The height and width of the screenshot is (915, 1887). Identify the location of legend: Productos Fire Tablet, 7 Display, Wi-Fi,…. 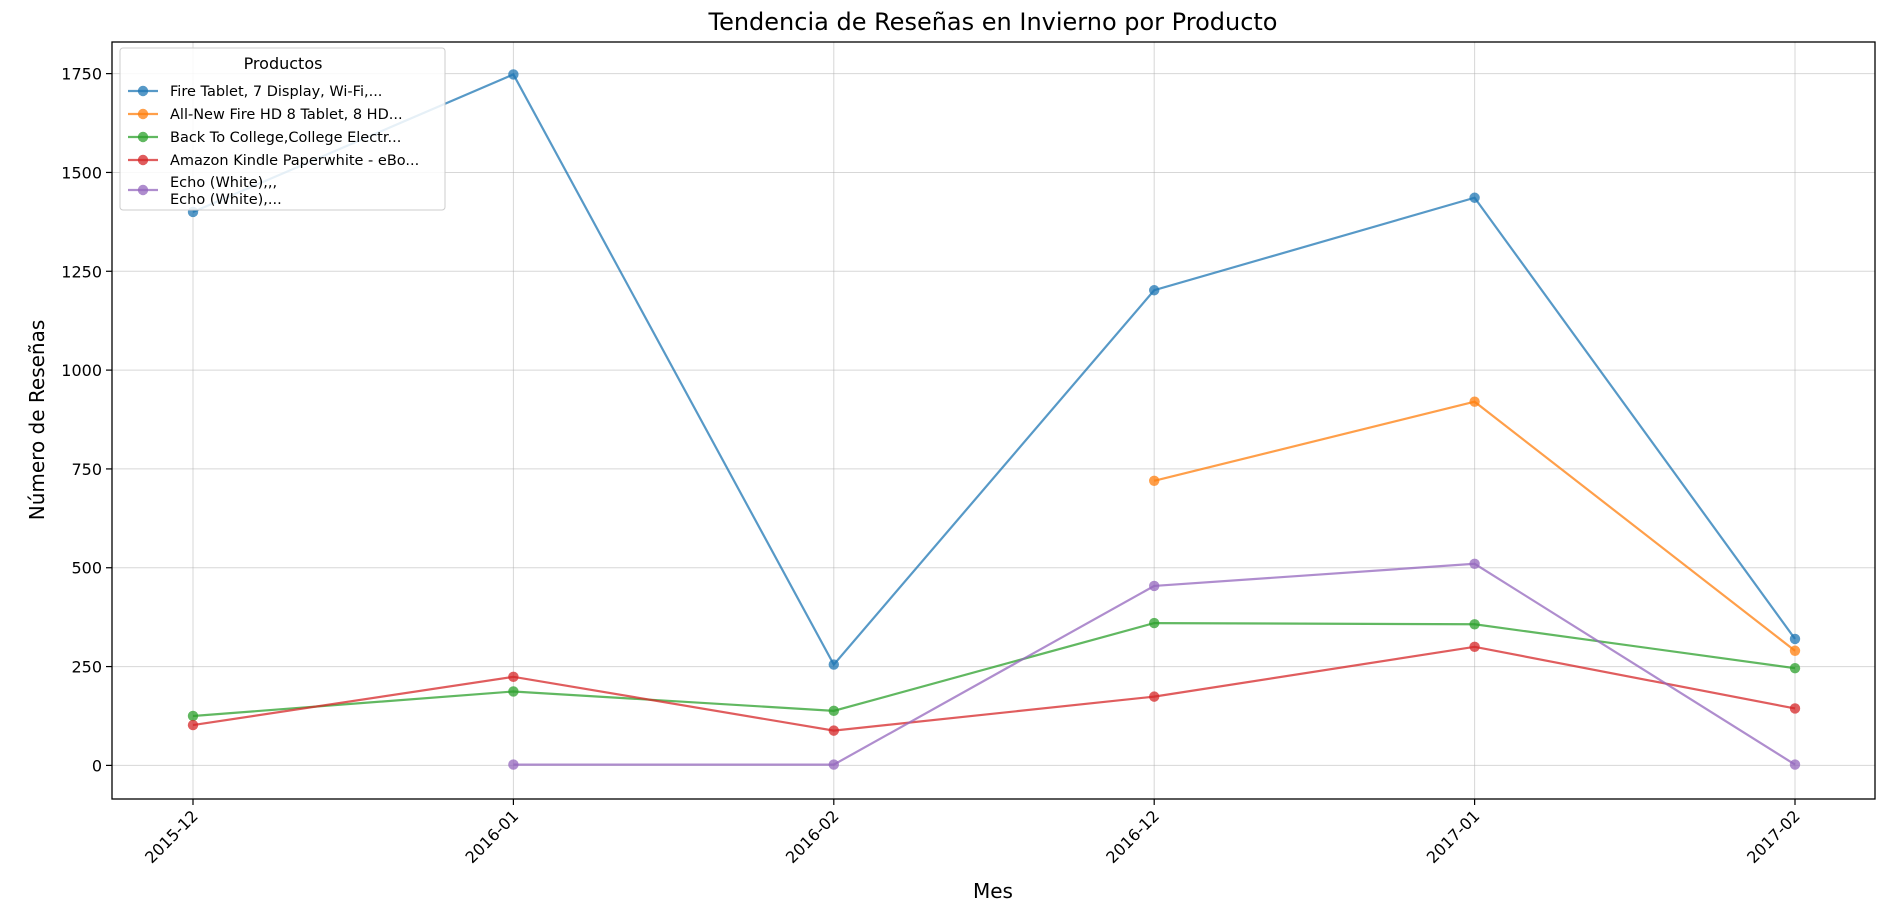
(282, 129).